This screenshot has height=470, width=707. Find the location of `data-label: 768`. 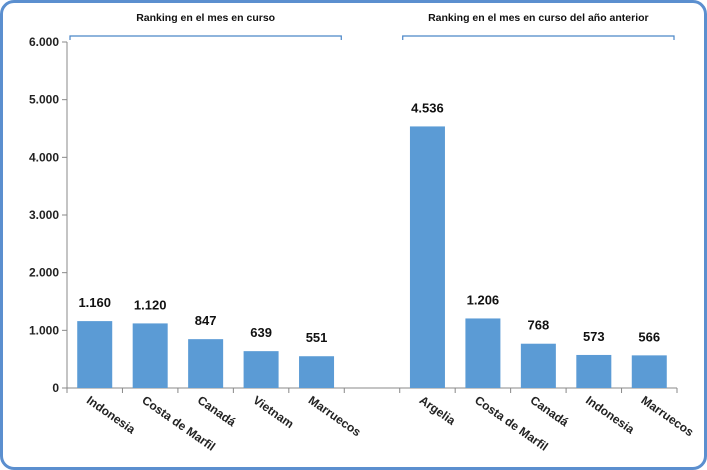

data-label: 768 is located at coordinates (539, 325).